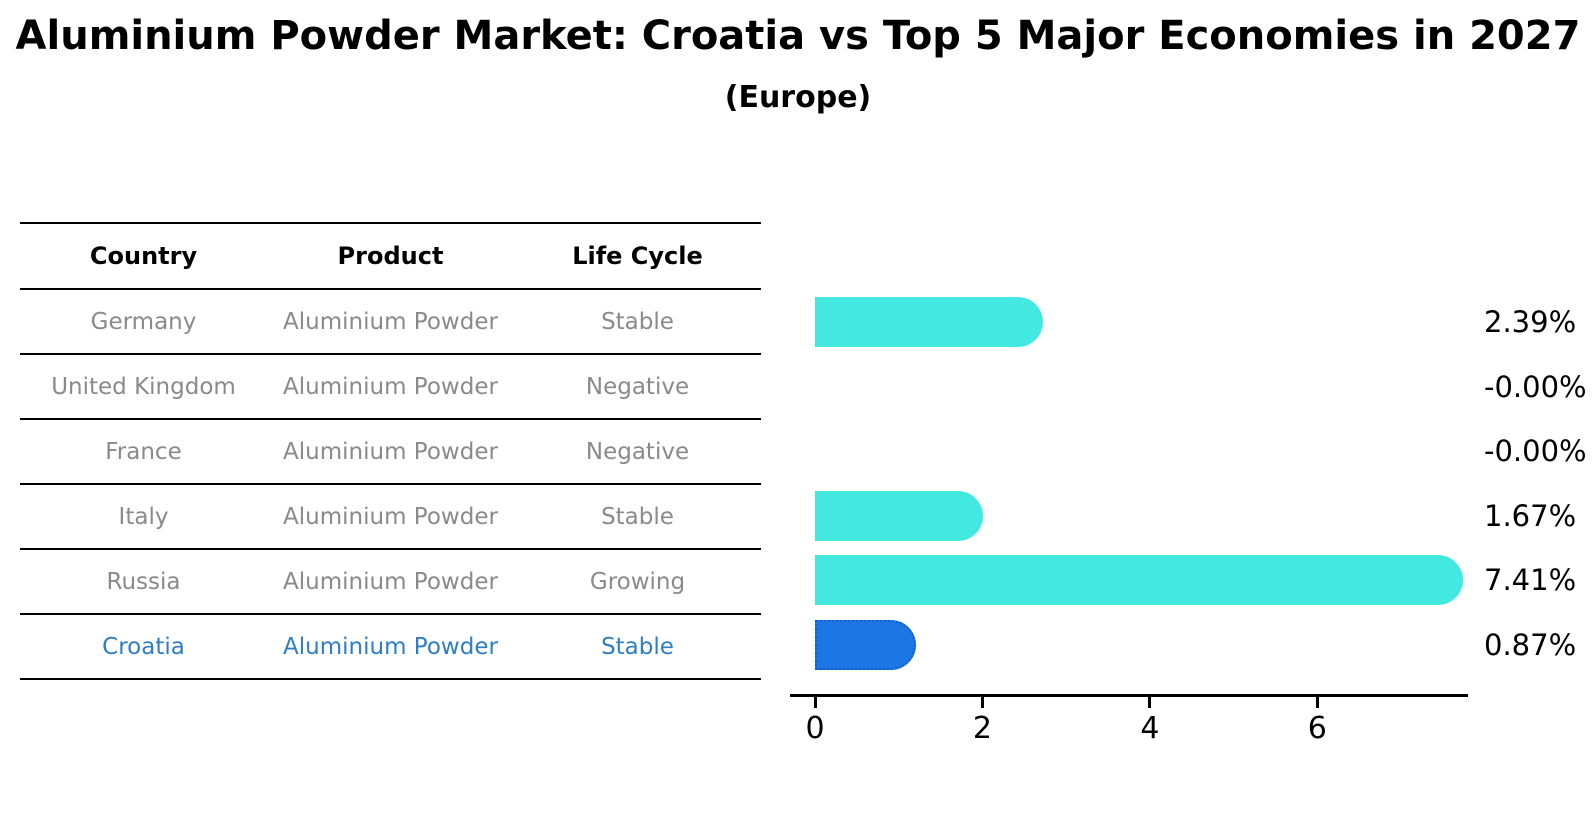  Describe the element at coordinates (815, 728) in the screenshot. I see `x-tick-label-0: 0` at that location.